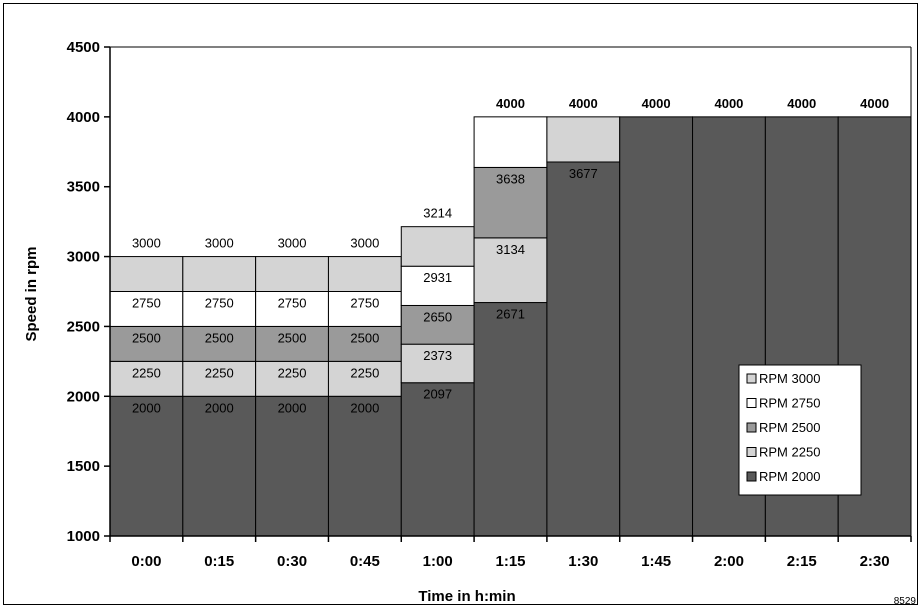 Image resolution: width=923 pixels, height=610 pixels. Describe the element at coordinates (83, 536) in the screenshot. I see `y-tick-label: 1000` at that location.